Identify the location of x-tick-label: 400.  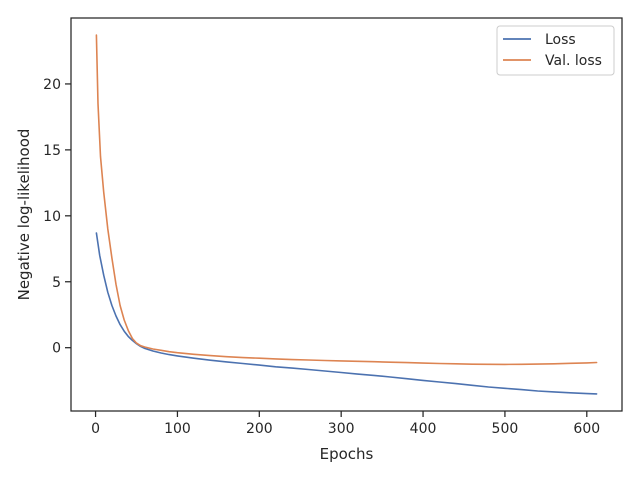
(423, 429).